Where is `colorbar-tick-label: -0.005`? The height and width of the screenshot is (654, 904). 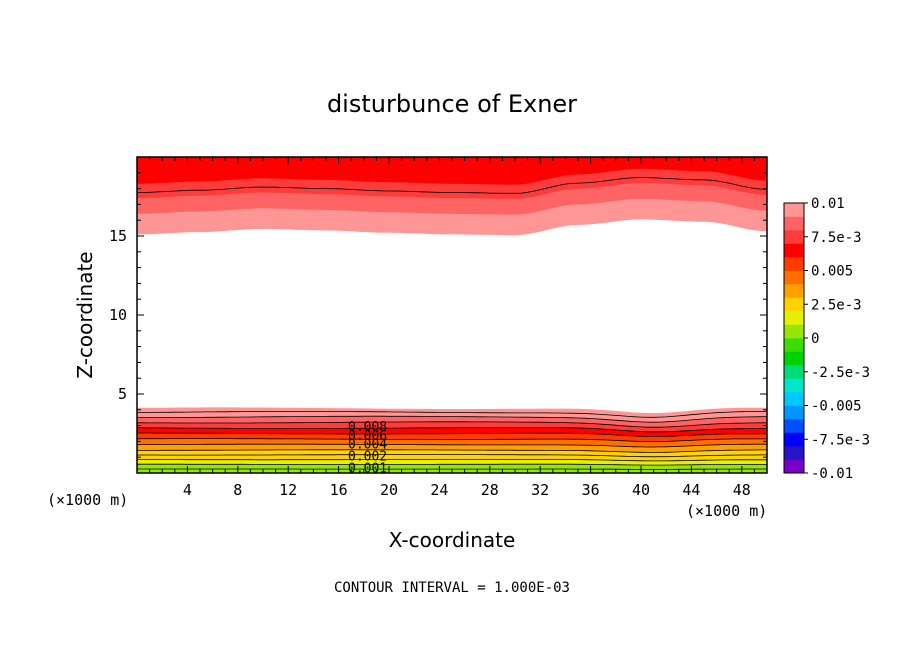 colorbar-tick-label: -0.005 is located at coordinates (836, 407).